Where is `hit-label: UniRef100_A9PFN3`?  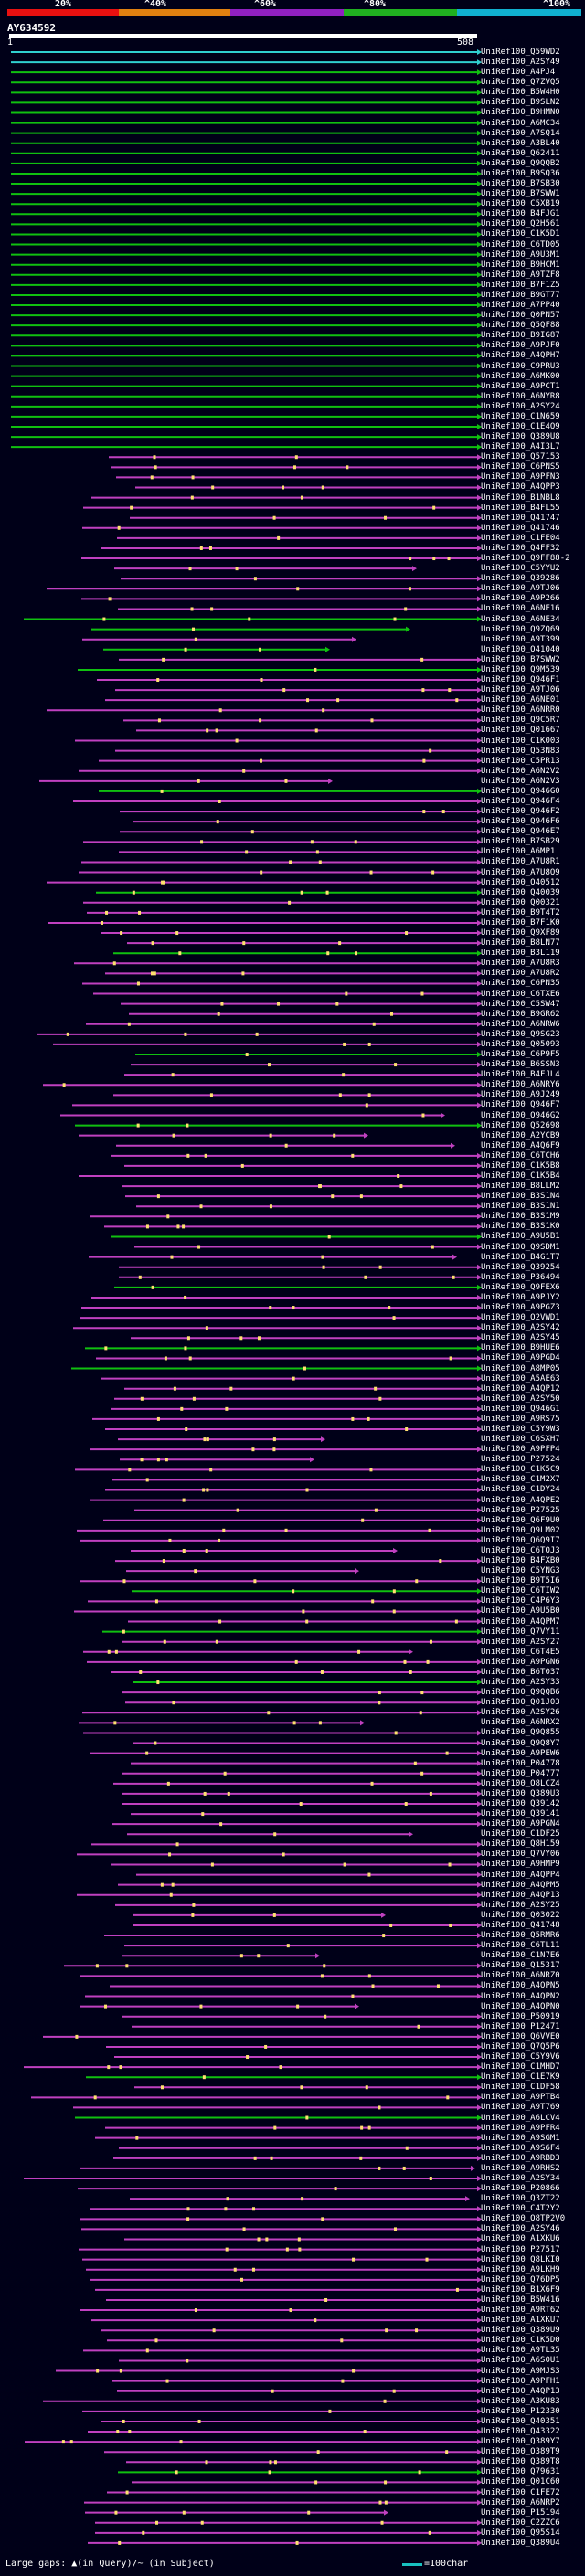
hit-label: UniRef100_A9PFN3 is located at coordinates (520, 477).